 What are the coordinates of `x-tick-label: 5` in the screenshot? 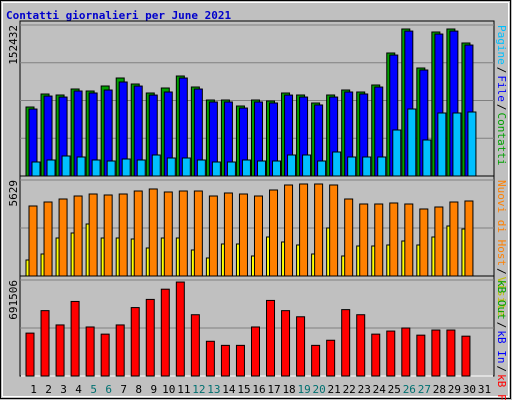 It's located at (93, 389).